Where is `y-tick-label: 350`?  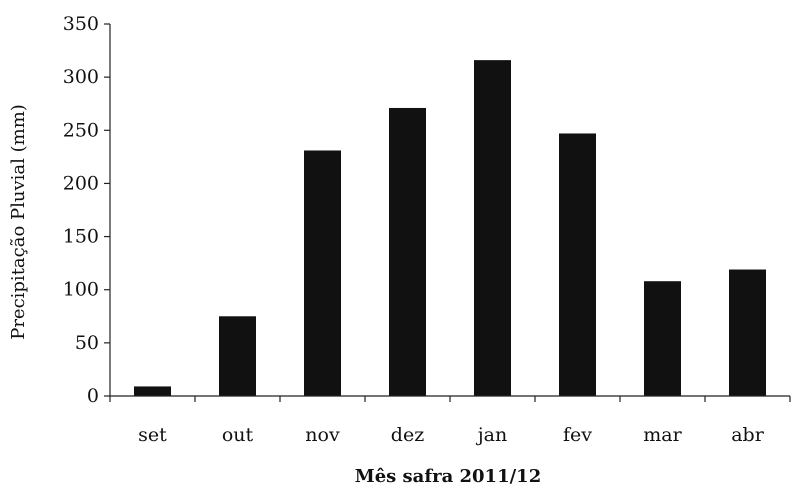 y-tick-label: 350 is located at coordinates (81, 24).